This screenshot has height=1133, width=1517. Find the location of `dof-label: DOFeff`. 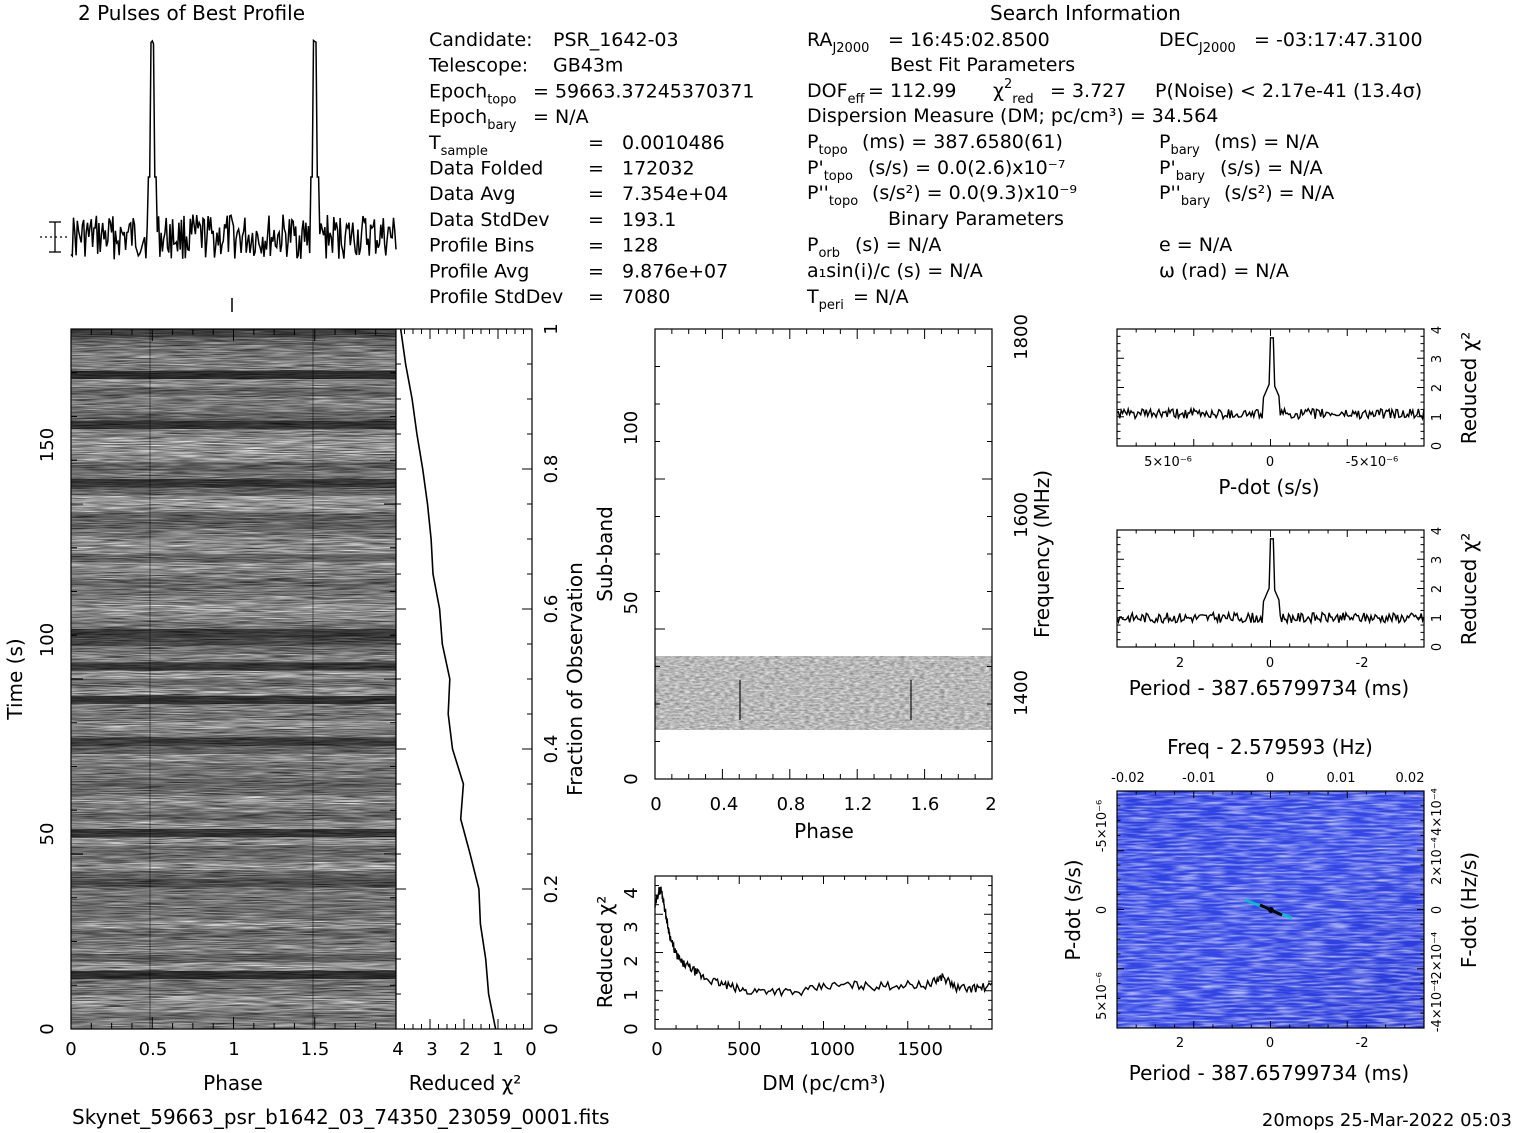

dof-label: DOFeff is located at coordinates (836, 93).